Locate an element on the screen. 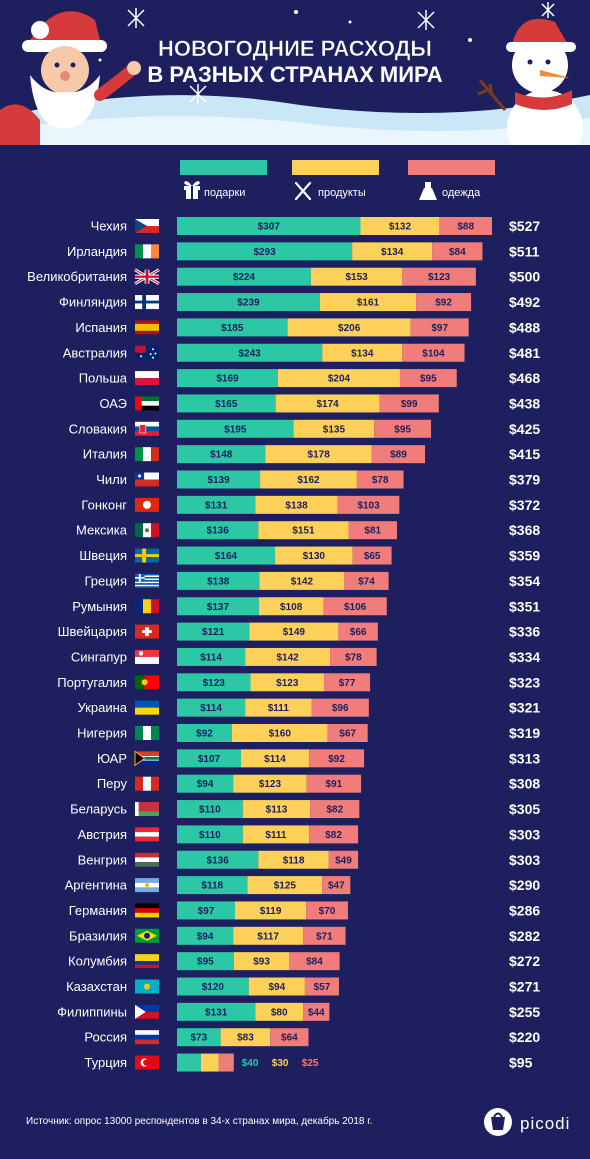  chart-row: Мексика $136 $151 $81 $368 is located at coordinates (308, 530).